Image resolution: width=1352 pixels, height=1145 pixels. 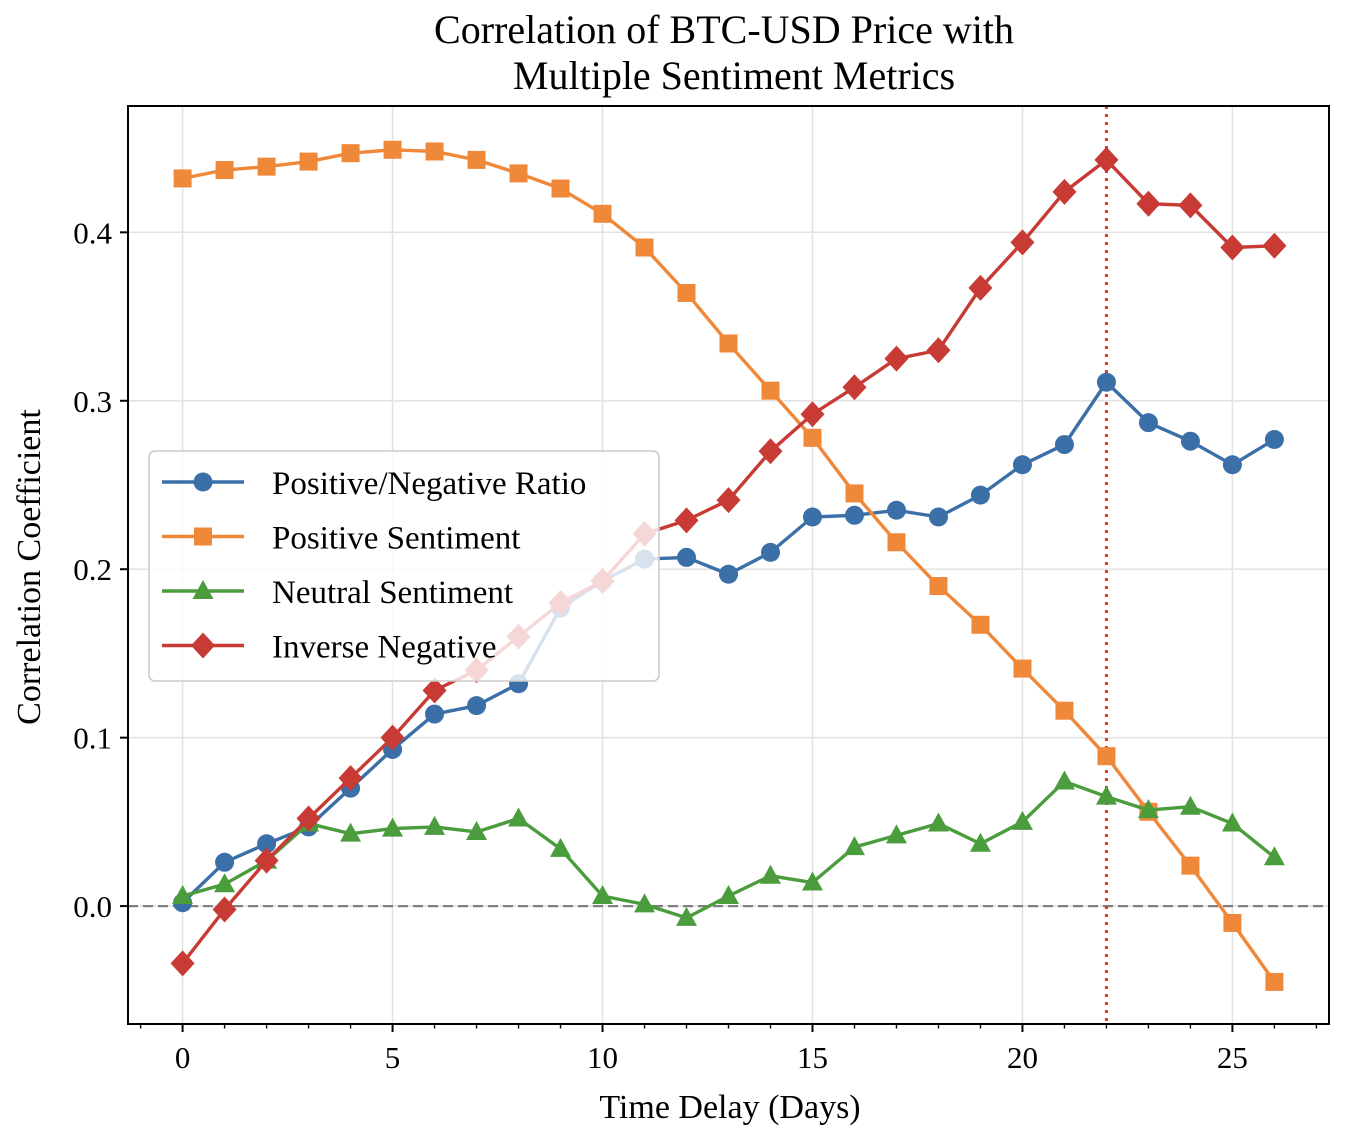 I want to click on legend-marker-neutral-sentiment, so click(x=203, y=589).